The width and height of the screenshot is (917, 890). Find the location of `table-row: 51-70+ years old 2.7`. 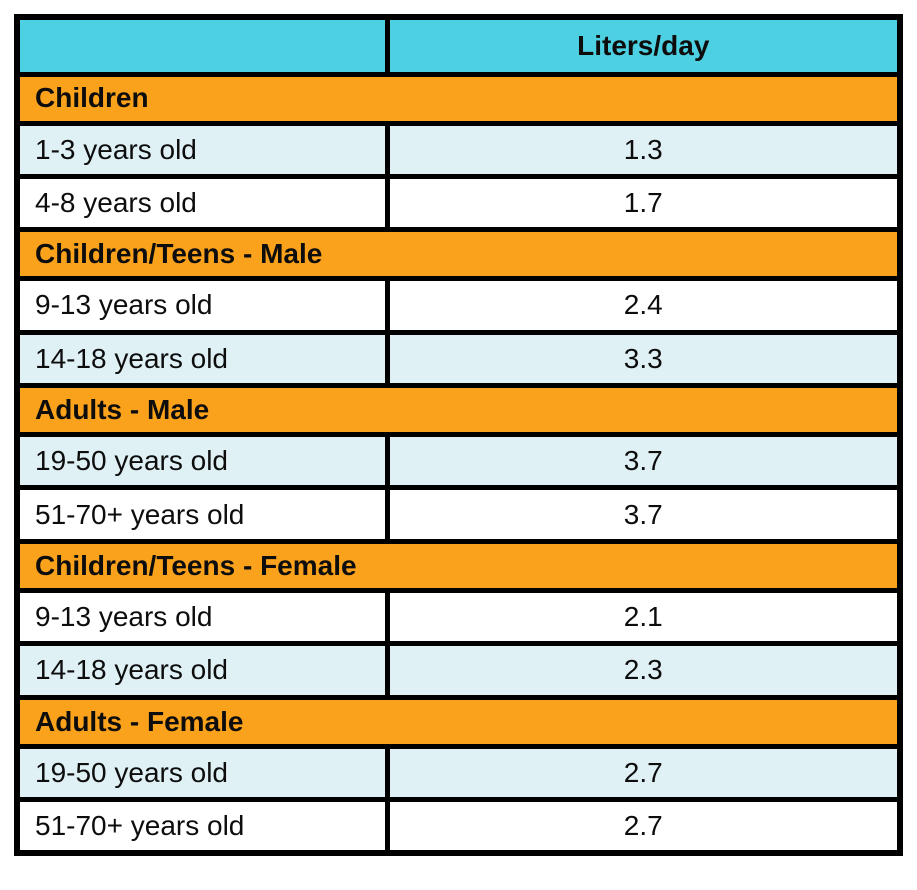

table-row: 51-70+ years old 2.7 is located at coordinates (458, 826).